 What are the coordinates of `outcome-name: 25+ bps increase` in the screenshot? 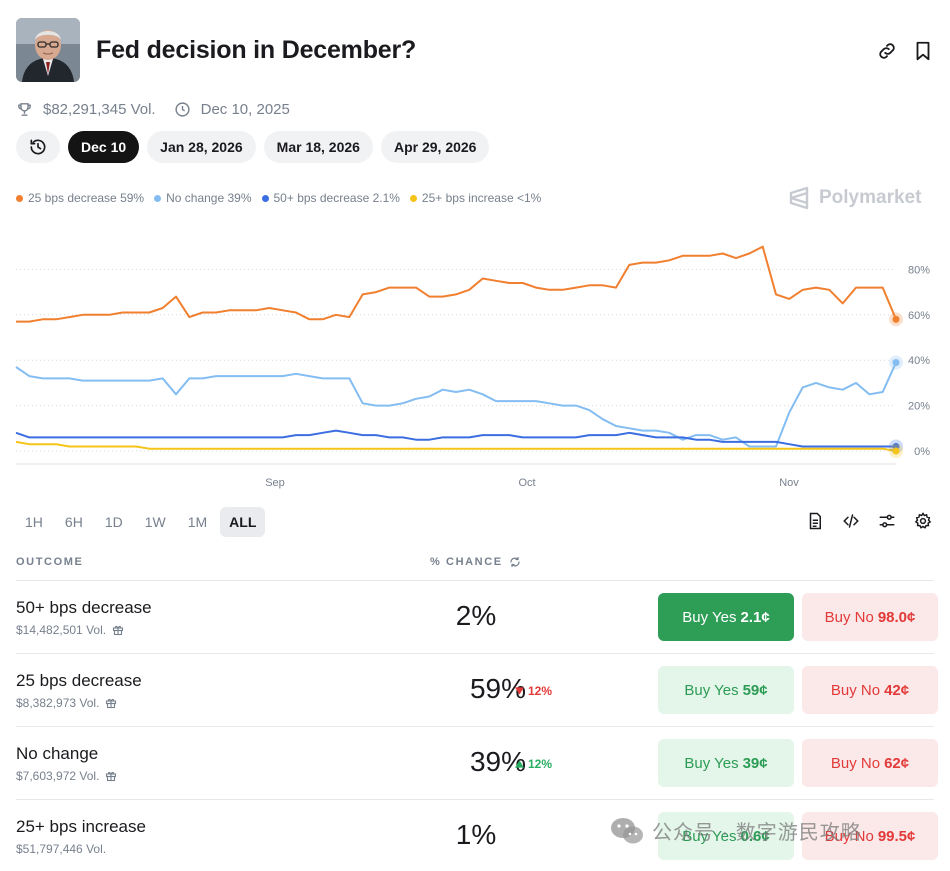 It's located at (81, 826).